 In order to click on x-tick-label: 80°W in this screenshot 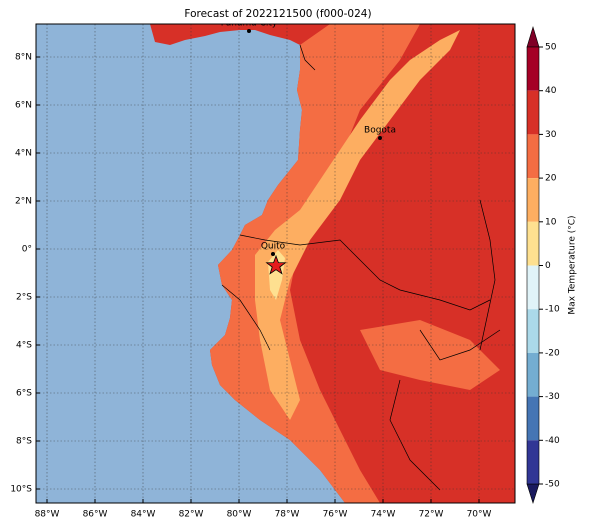, I will do `click(239, 515)`.